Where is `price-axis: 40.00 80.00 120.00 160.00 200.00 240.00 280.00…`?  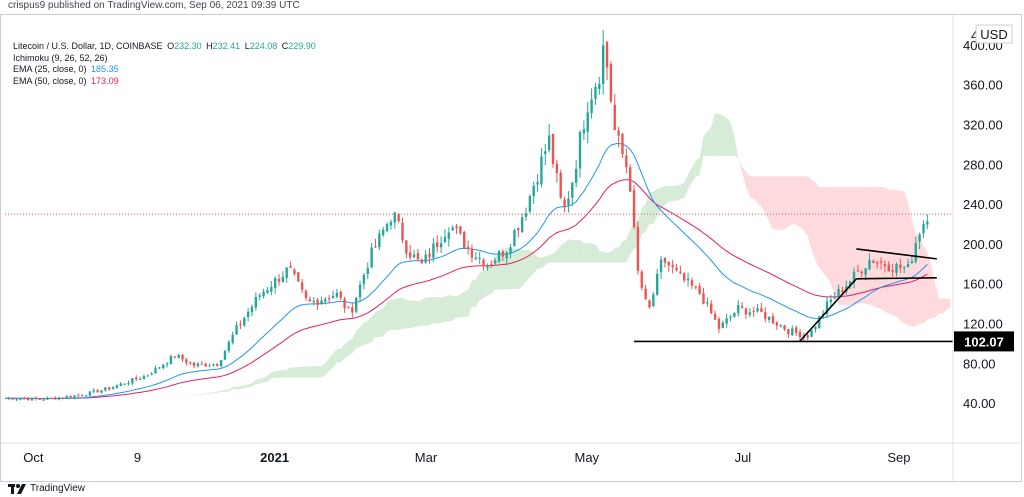
price-axis: 40.00 80.00 120.00 160.00 200.00 240.00 280.00… is located at coordinates (984, 224).